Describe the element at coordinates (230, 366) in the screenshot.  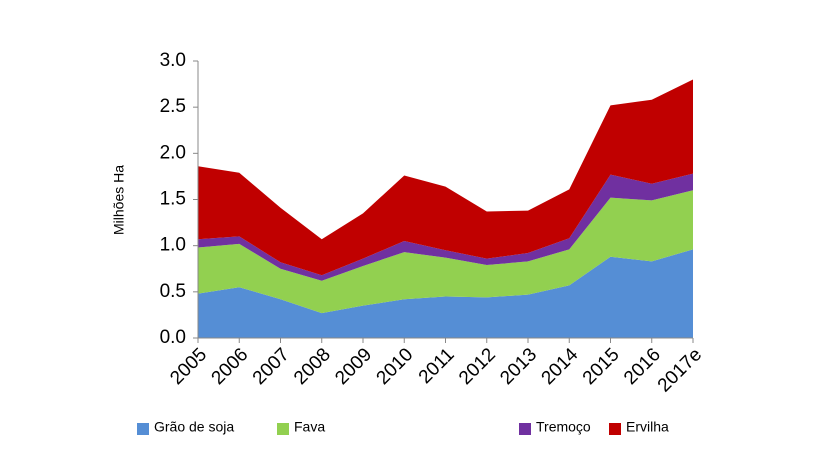
I see `x-tick-label: 2006` at that location.